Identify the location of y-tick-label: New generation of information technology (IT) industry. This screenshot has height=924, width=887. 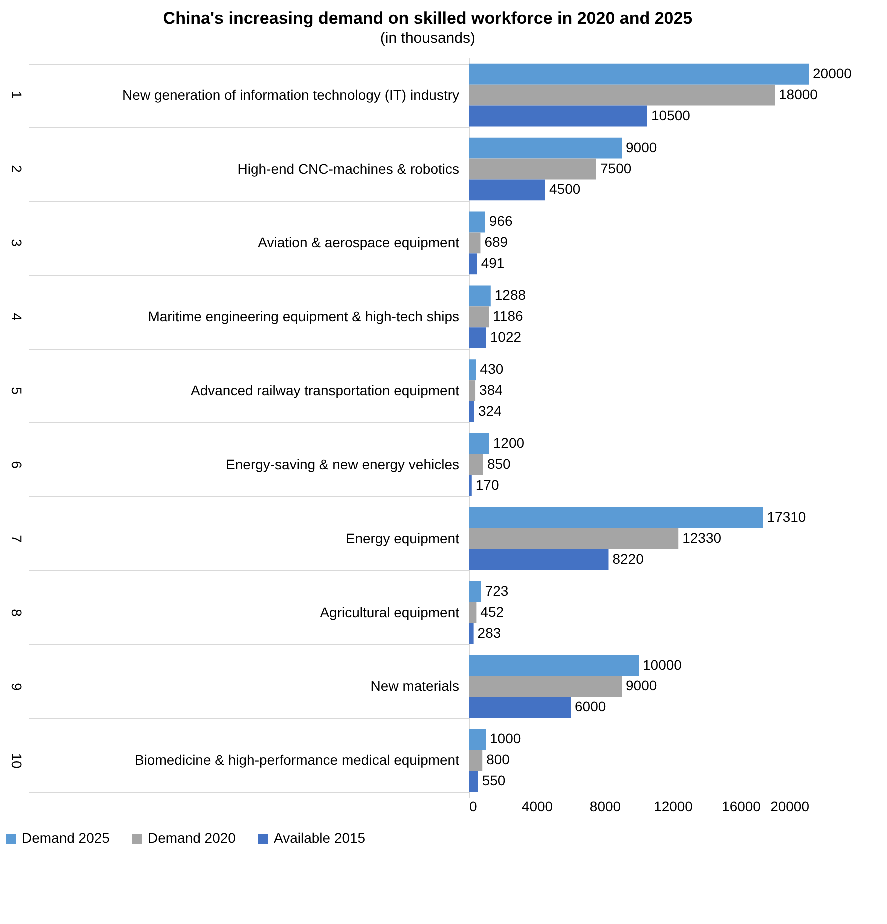
(291, 94).